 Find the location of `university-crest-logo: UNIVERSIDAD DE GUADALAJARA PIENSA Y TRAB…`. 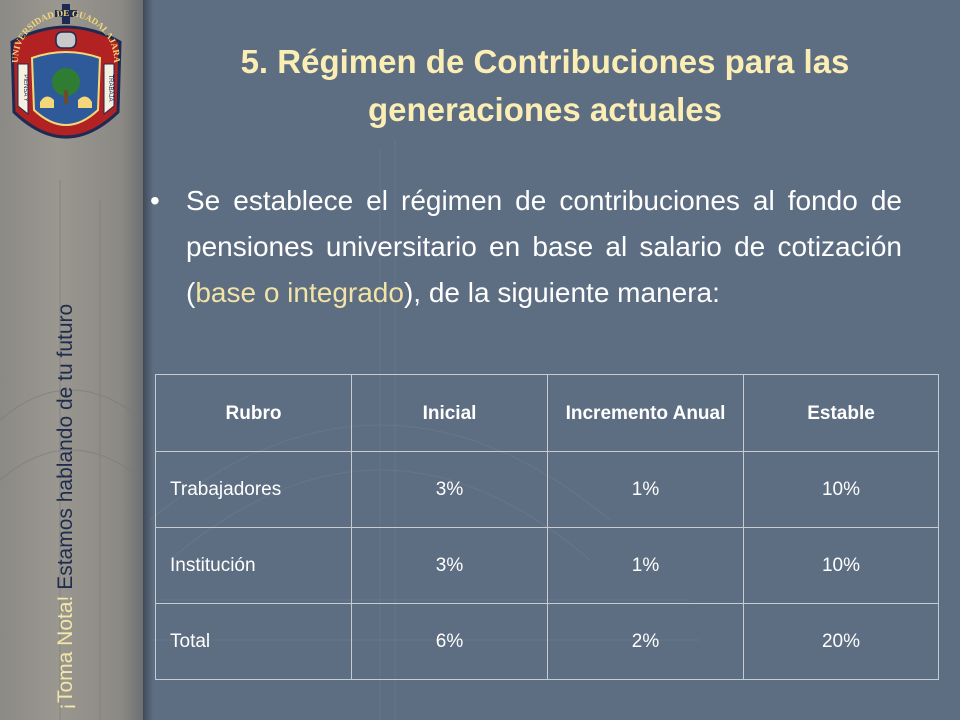

university-crest-logo: UNIVERSIDAD DE GUADALAJARA PIENSA Y TRAB… is located at coordinates (66, 71).